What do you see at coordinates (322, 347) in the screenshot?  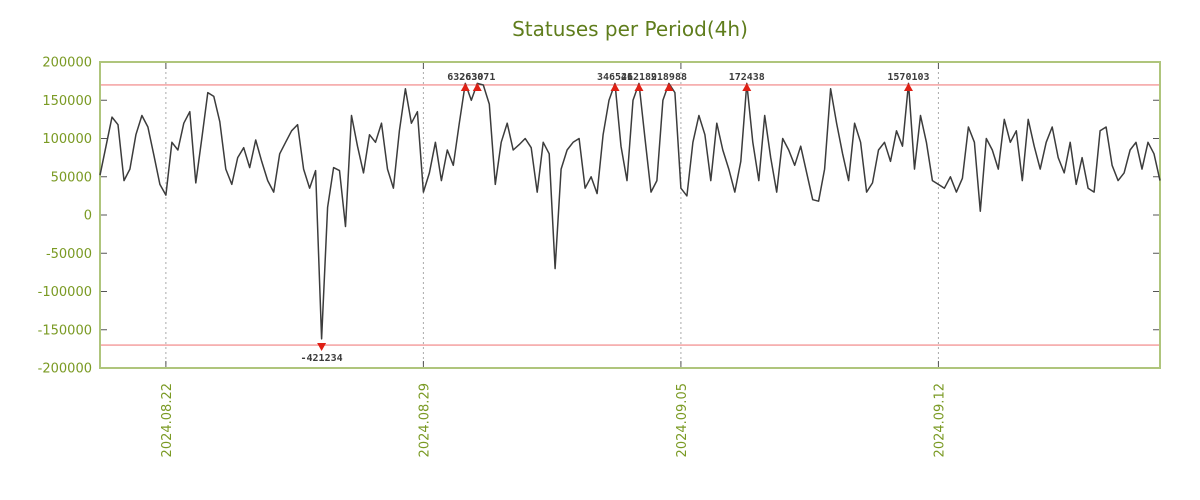 I see `dip-marker-icon` at bounding box center [322, 347].